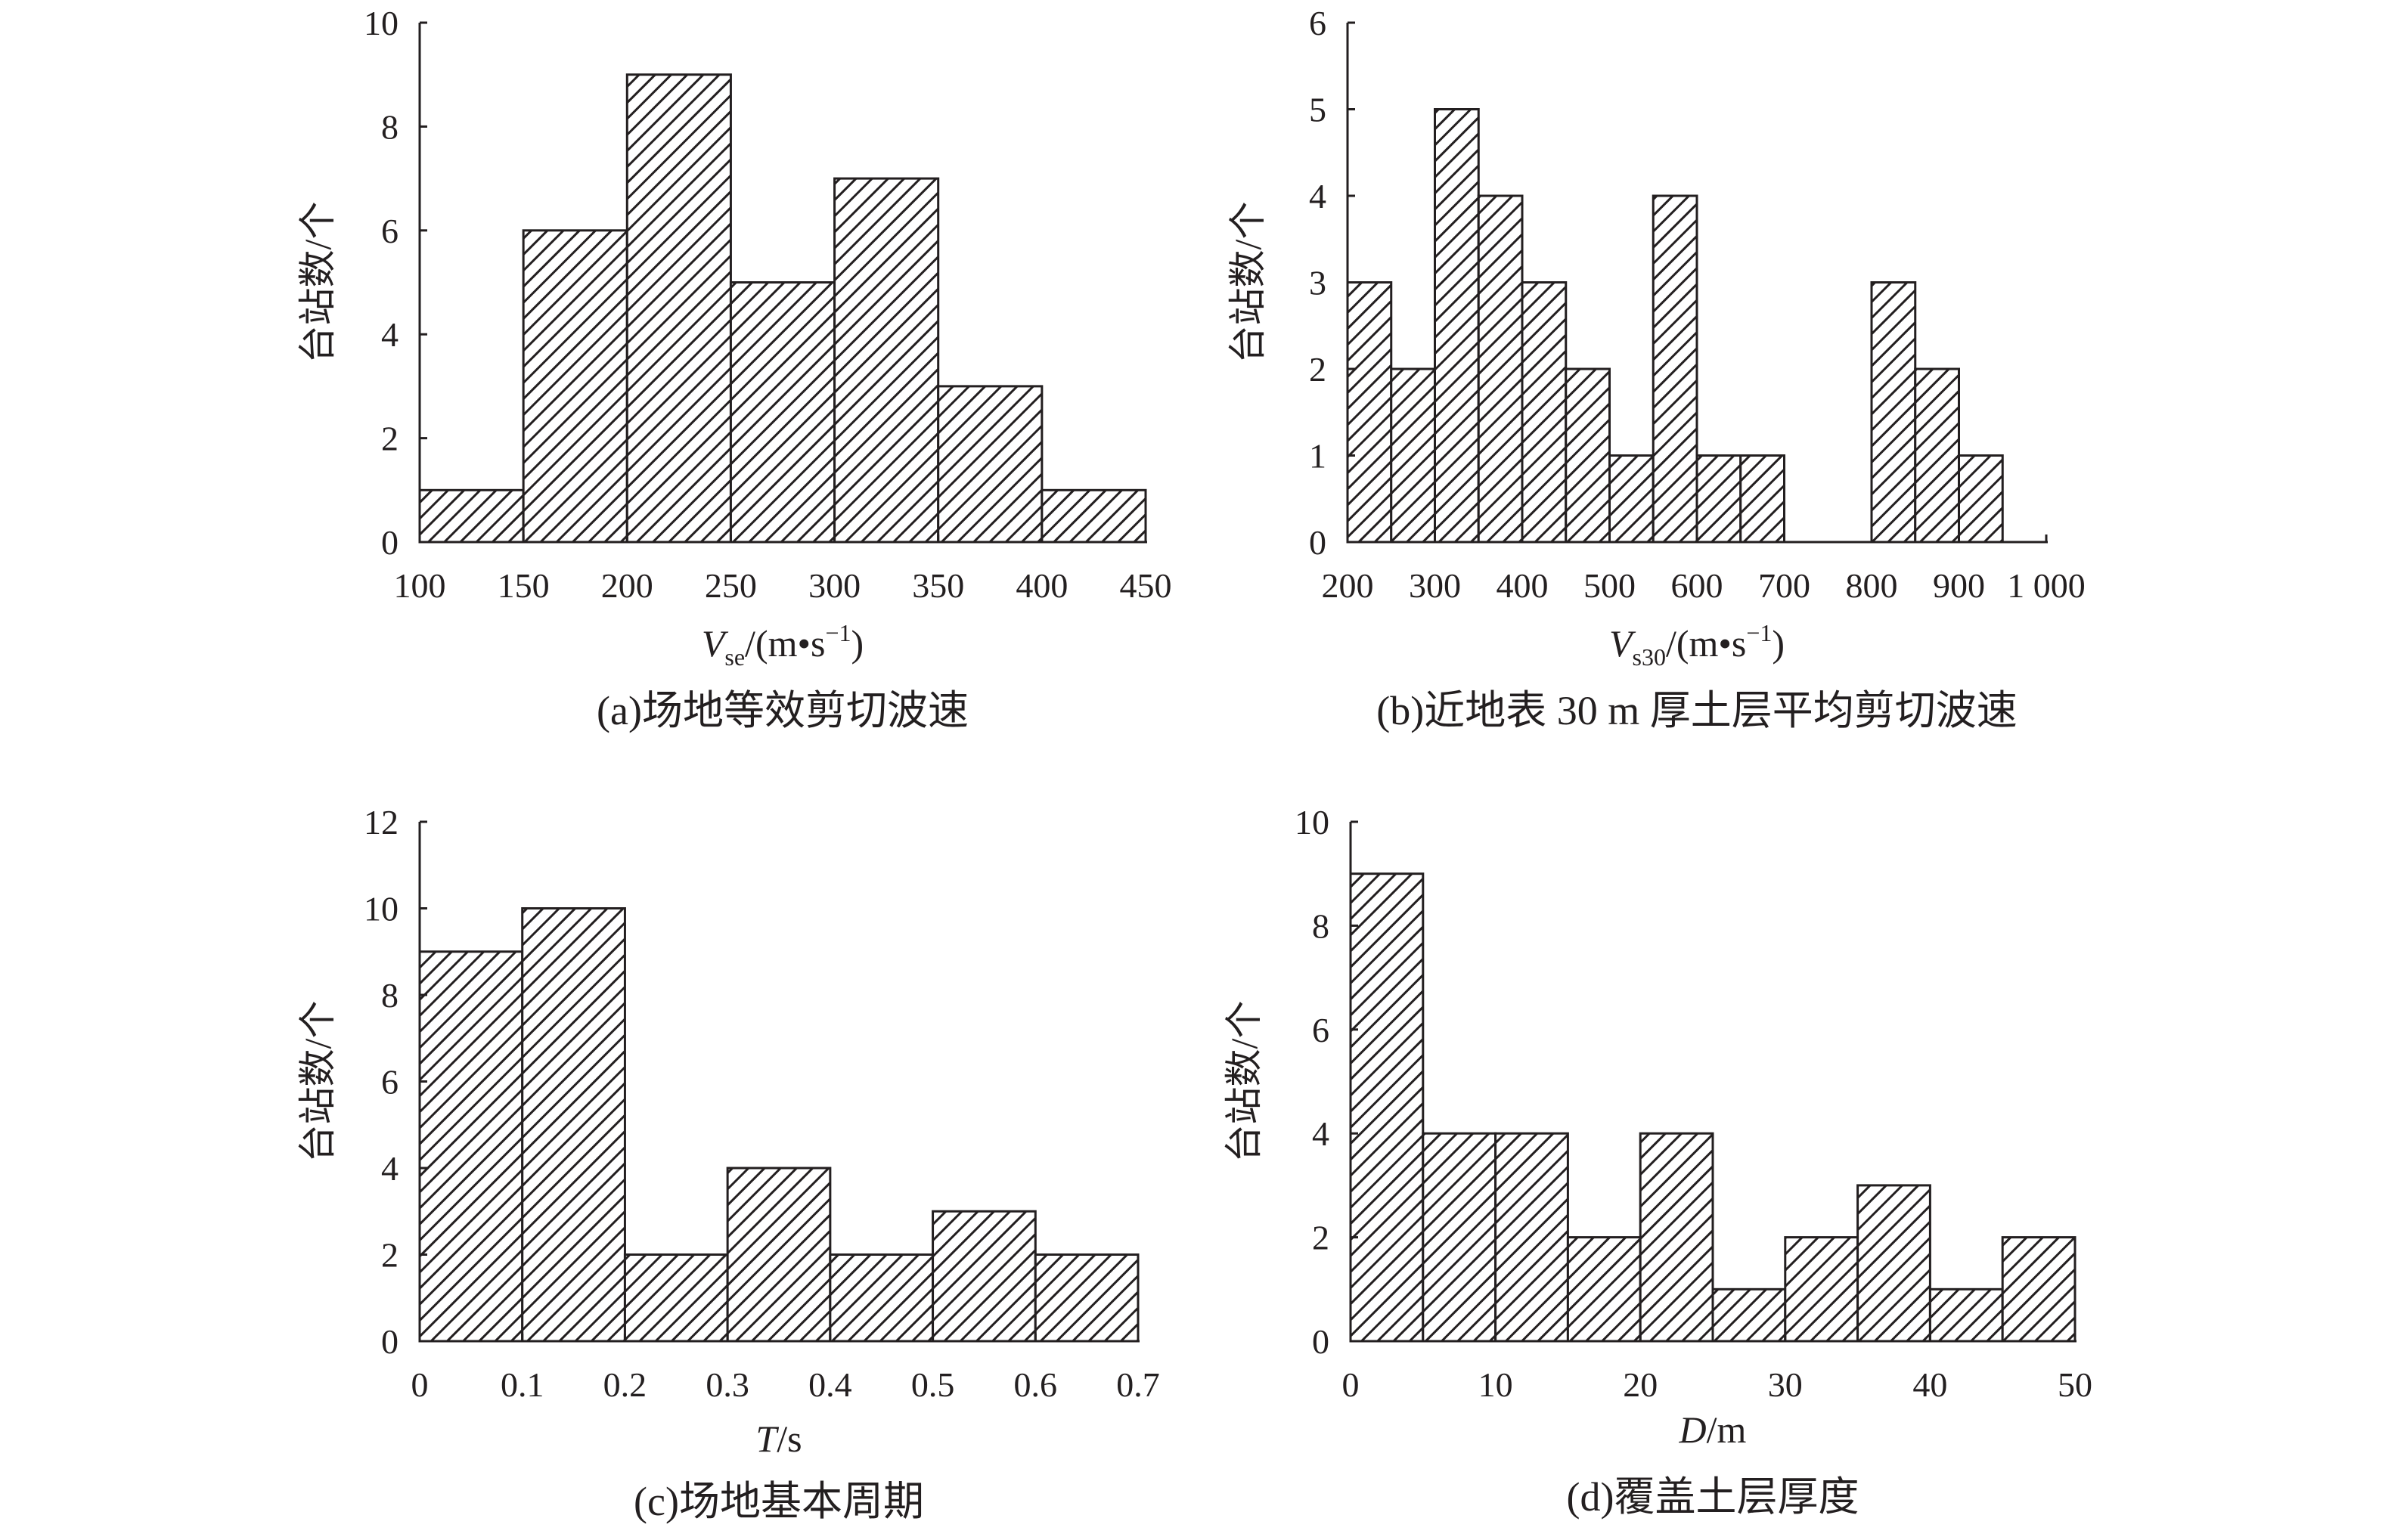  I want to click on x-tick-label: 150, so click(524, 585).